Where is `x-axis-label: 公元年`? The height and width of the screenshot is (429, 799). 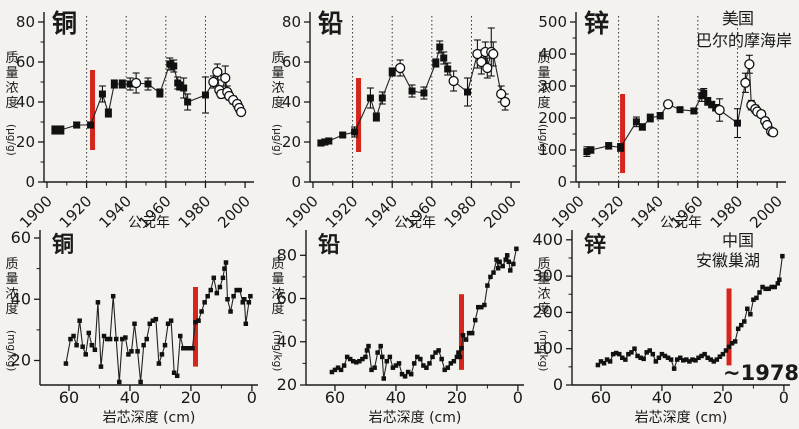
x-axis-label: 公元年 is located at coordinates (149, 223).